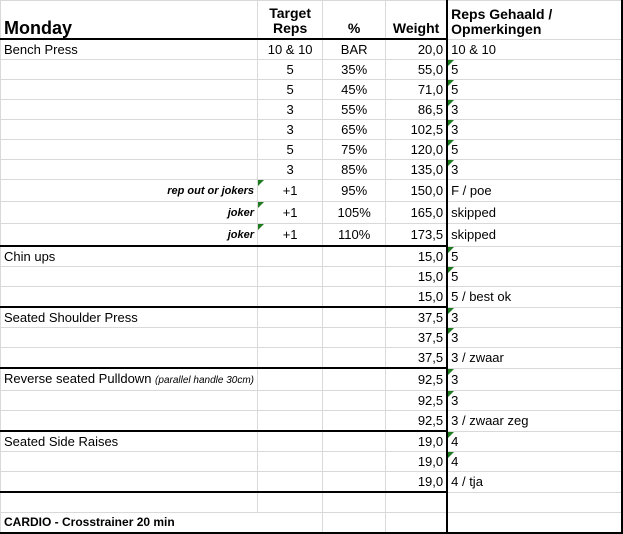 The width and height of the screenshot is (623, 534). What do you see at coordinates (417, 212) in the screenshot?
I see `weight-cell: 165,0` at bounding box center [417, 212].